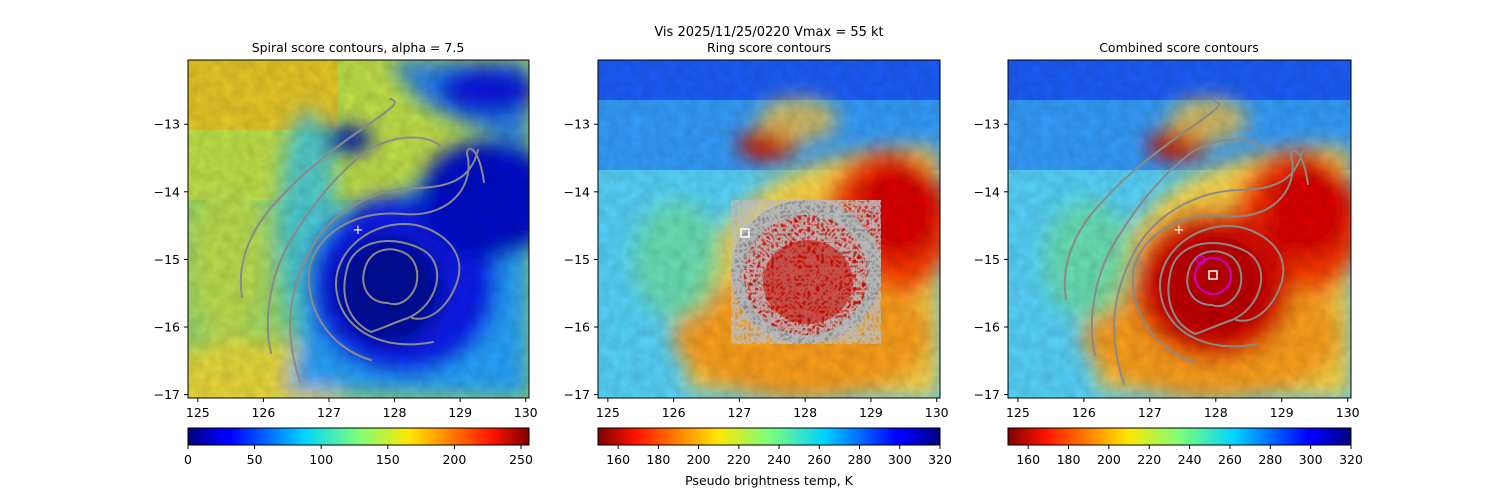 This screenshot has height=500, width=1500. Describe the element at coordinates (388, 459) in the screenshot. I see `colorbar-tick-label: 150` at that location.